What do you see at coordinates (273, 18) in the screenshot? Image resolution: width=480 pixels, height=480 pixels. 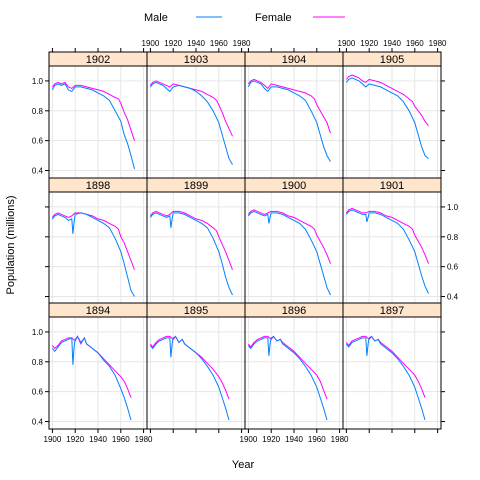 I see `legend-label-female: Female` at bounding box center [273, 18].